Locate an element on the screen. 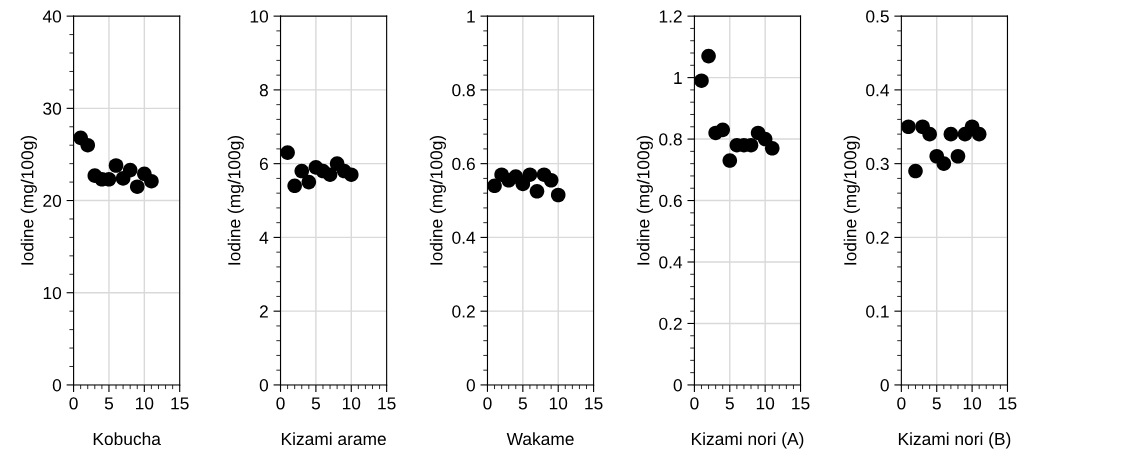 The height and width of the screenshot is (461, 1132). y-tick-label: 0.1 is located at coordinates (877, 311).